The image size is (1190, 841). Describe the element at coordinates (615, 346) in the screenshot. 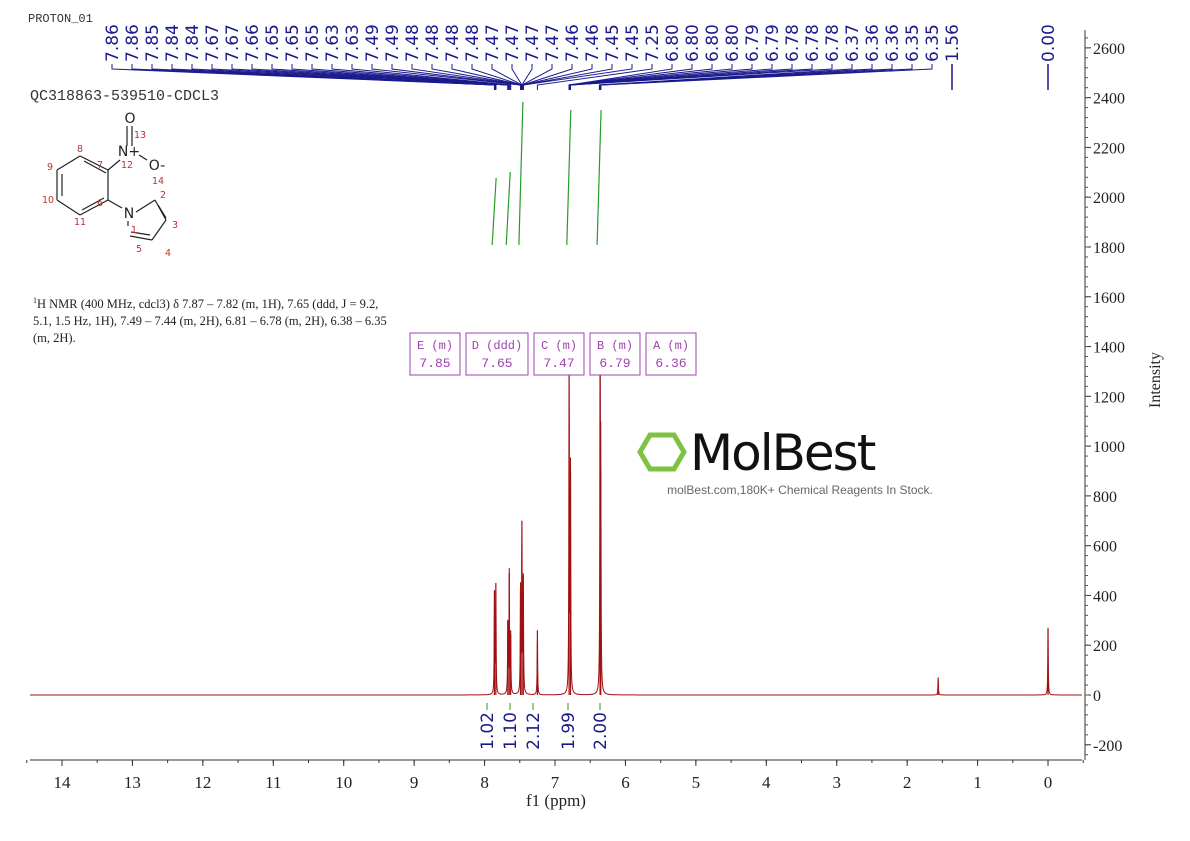

I see `multiplet-label: B (m)` at that location.